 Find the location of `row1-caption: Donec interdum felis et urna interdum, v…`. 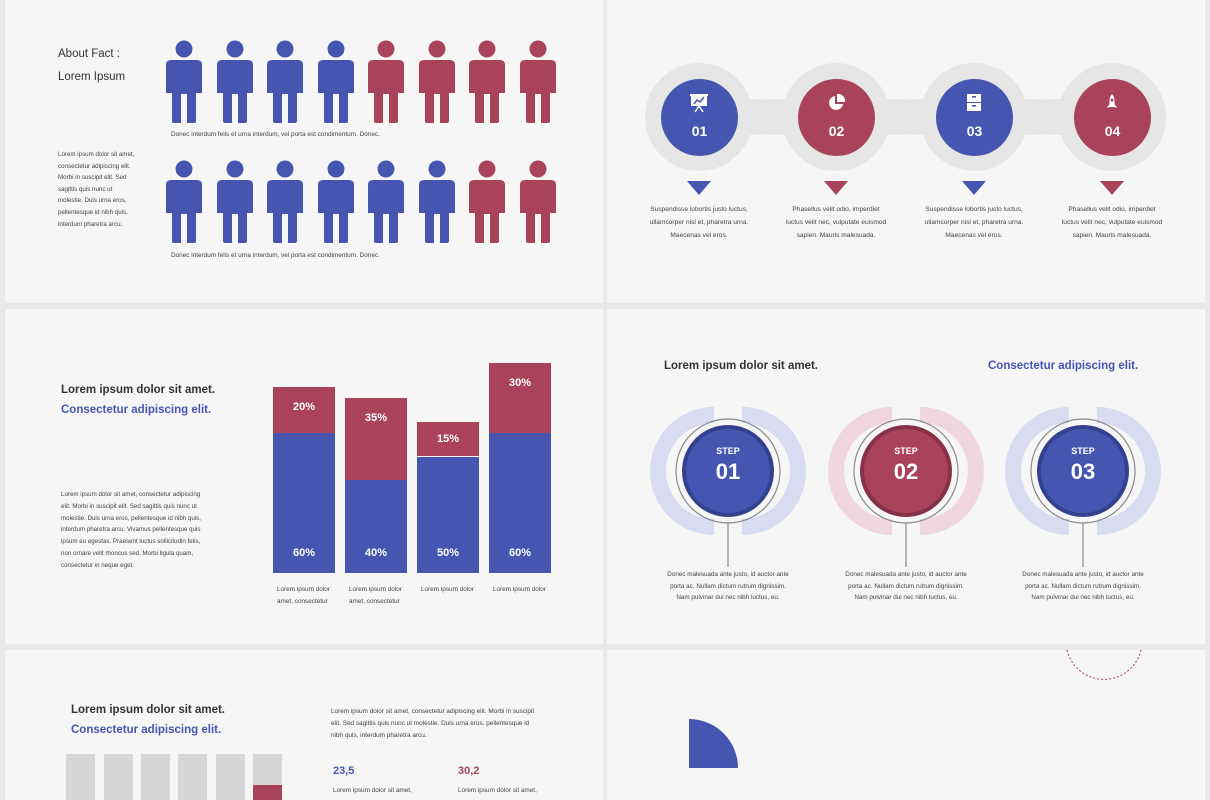

row1-caption: Donec interdum felis et urna interdum, v… is located at coordinates (275, 134).